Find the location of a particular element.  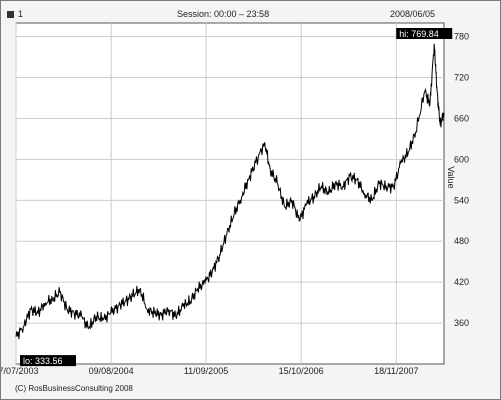

low-marker: lo: 333.56 is located at coordinates (48, 361).